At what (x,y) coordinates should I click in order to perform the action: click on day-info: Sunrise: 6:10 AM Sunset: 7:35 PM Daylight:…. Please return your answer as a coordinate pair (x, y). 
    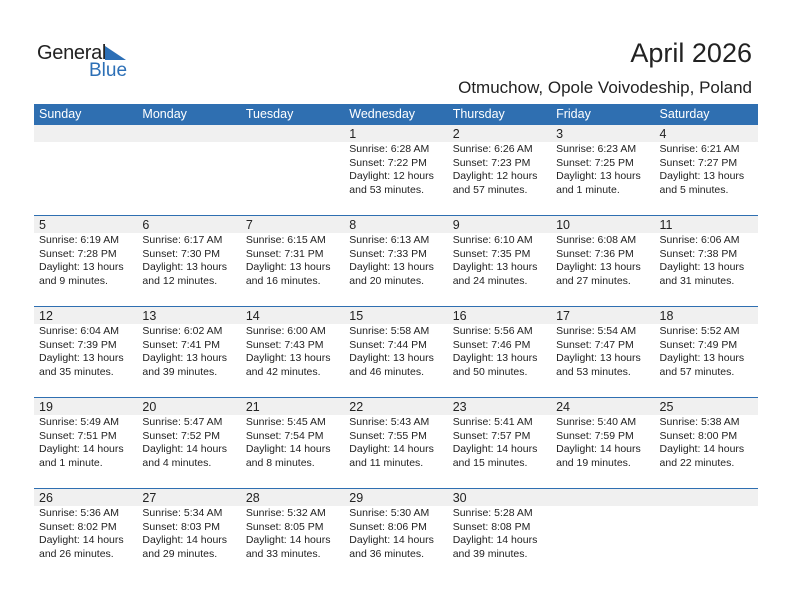
    Looking at the image, I should click on (499, 260).